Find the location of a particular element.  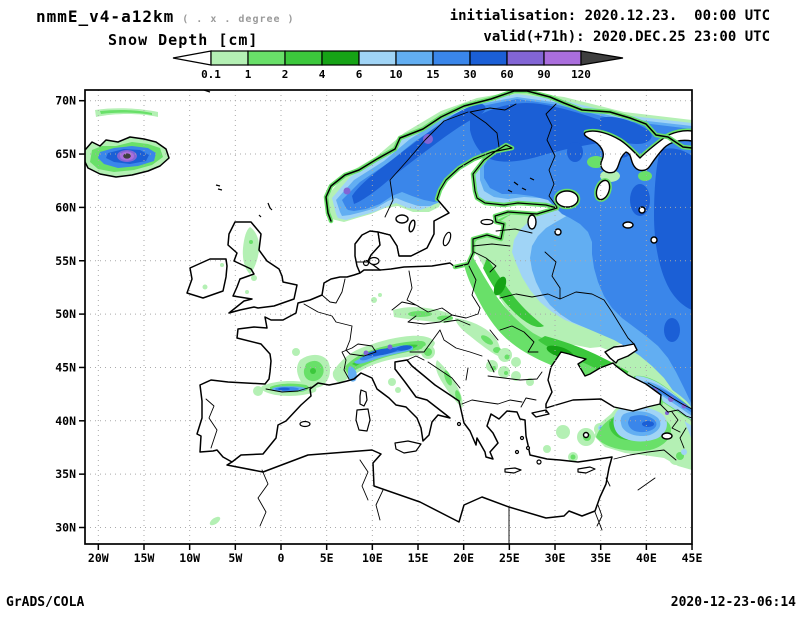

colorbar-level-label: 60 is located at coordinates (506, 74).